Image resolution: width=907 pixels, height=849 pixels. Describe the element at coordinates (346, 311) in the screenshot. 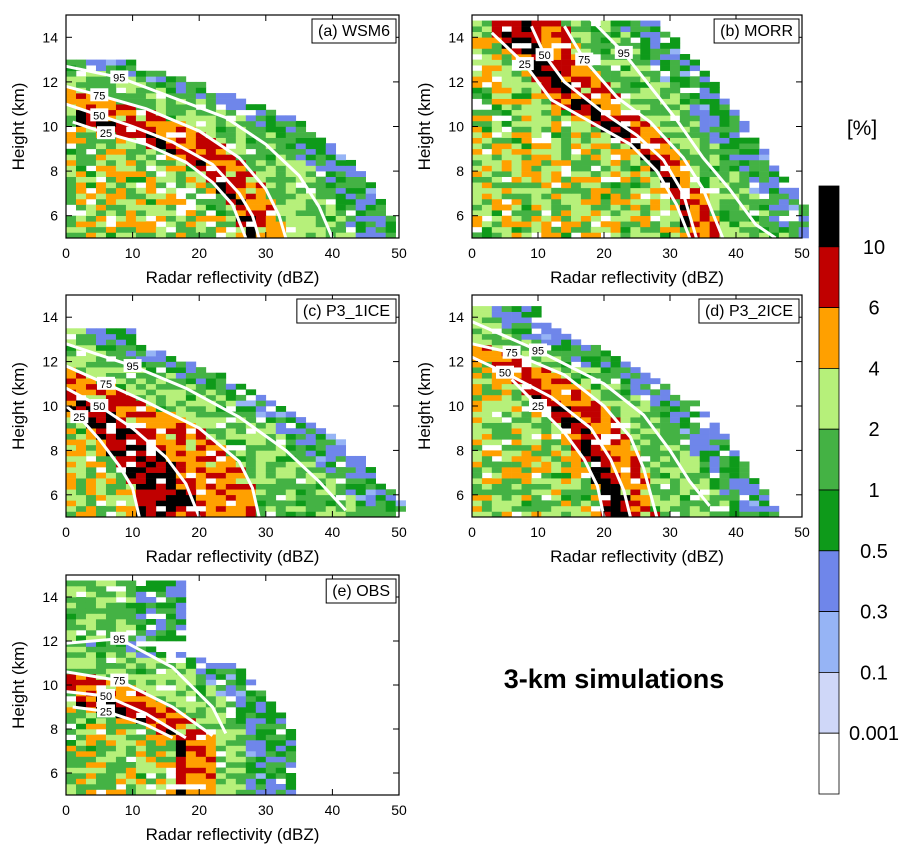

I see `panel-label-box` at that location.